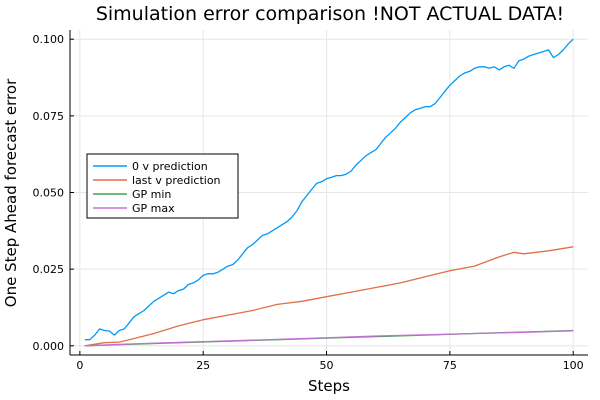 This screenshot has height=400, width=600. What do you see at coordinates (49, 193) in the screenshot?
I see `y-tick-label: 0.050` at bounding box center [49, 193].